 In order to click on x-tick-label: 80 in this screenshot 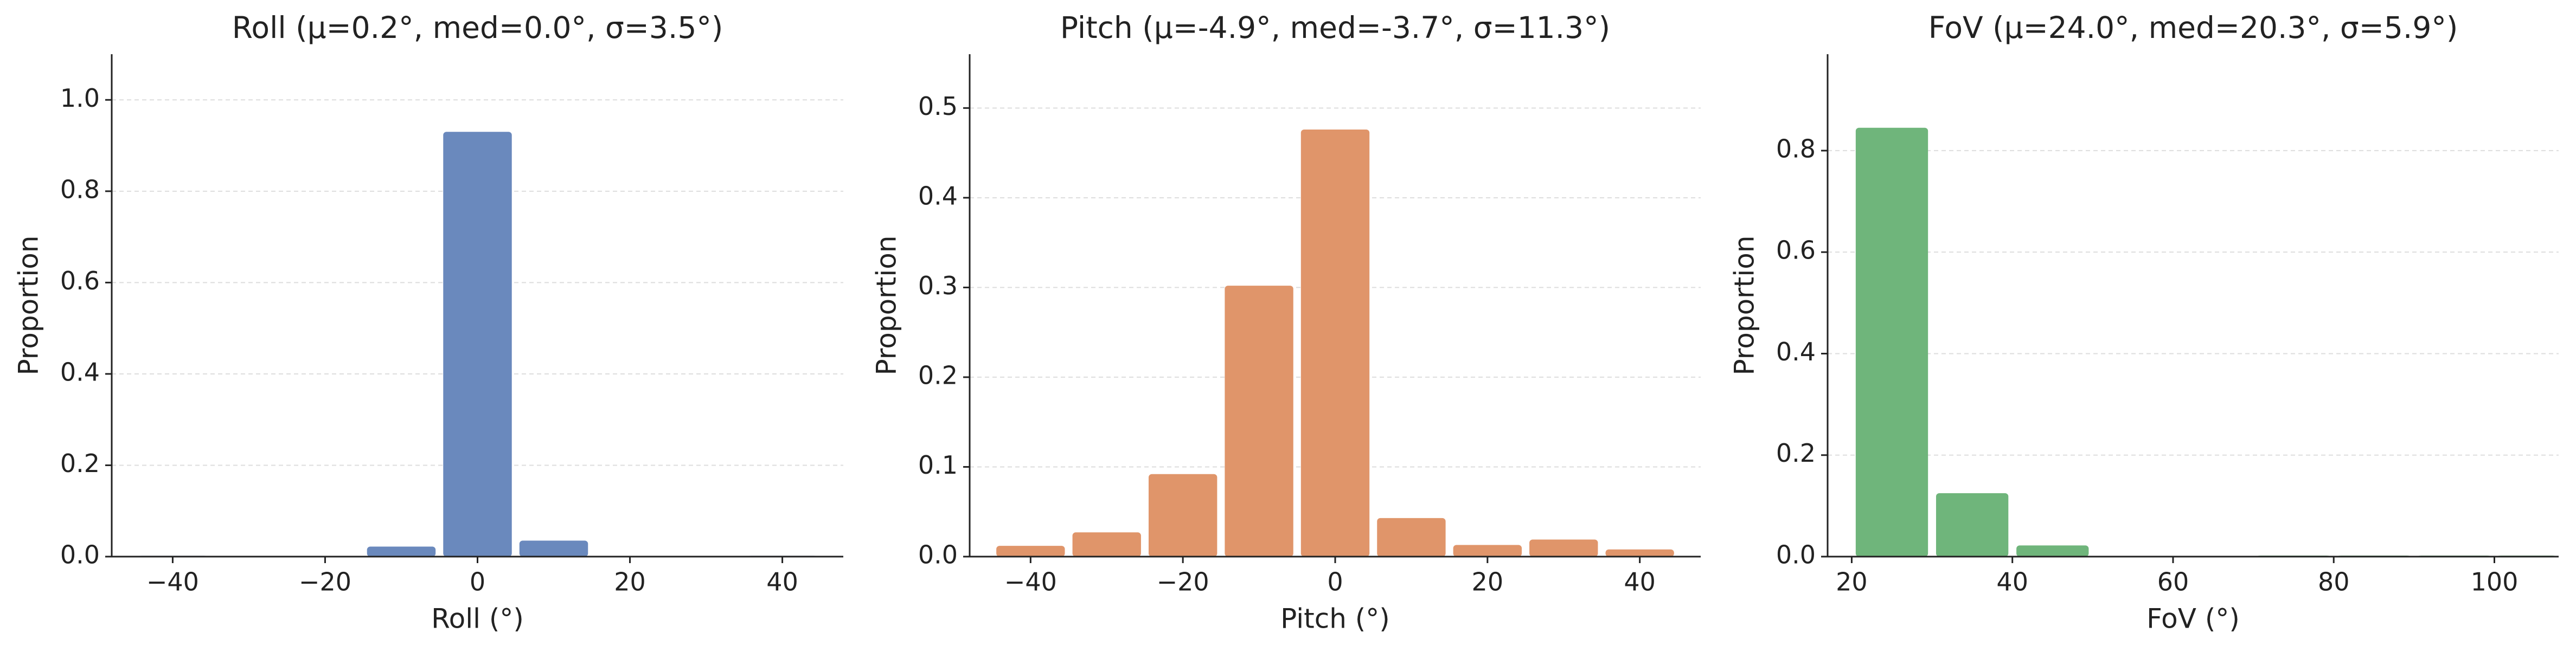, I will do `click(2334, 582)`.